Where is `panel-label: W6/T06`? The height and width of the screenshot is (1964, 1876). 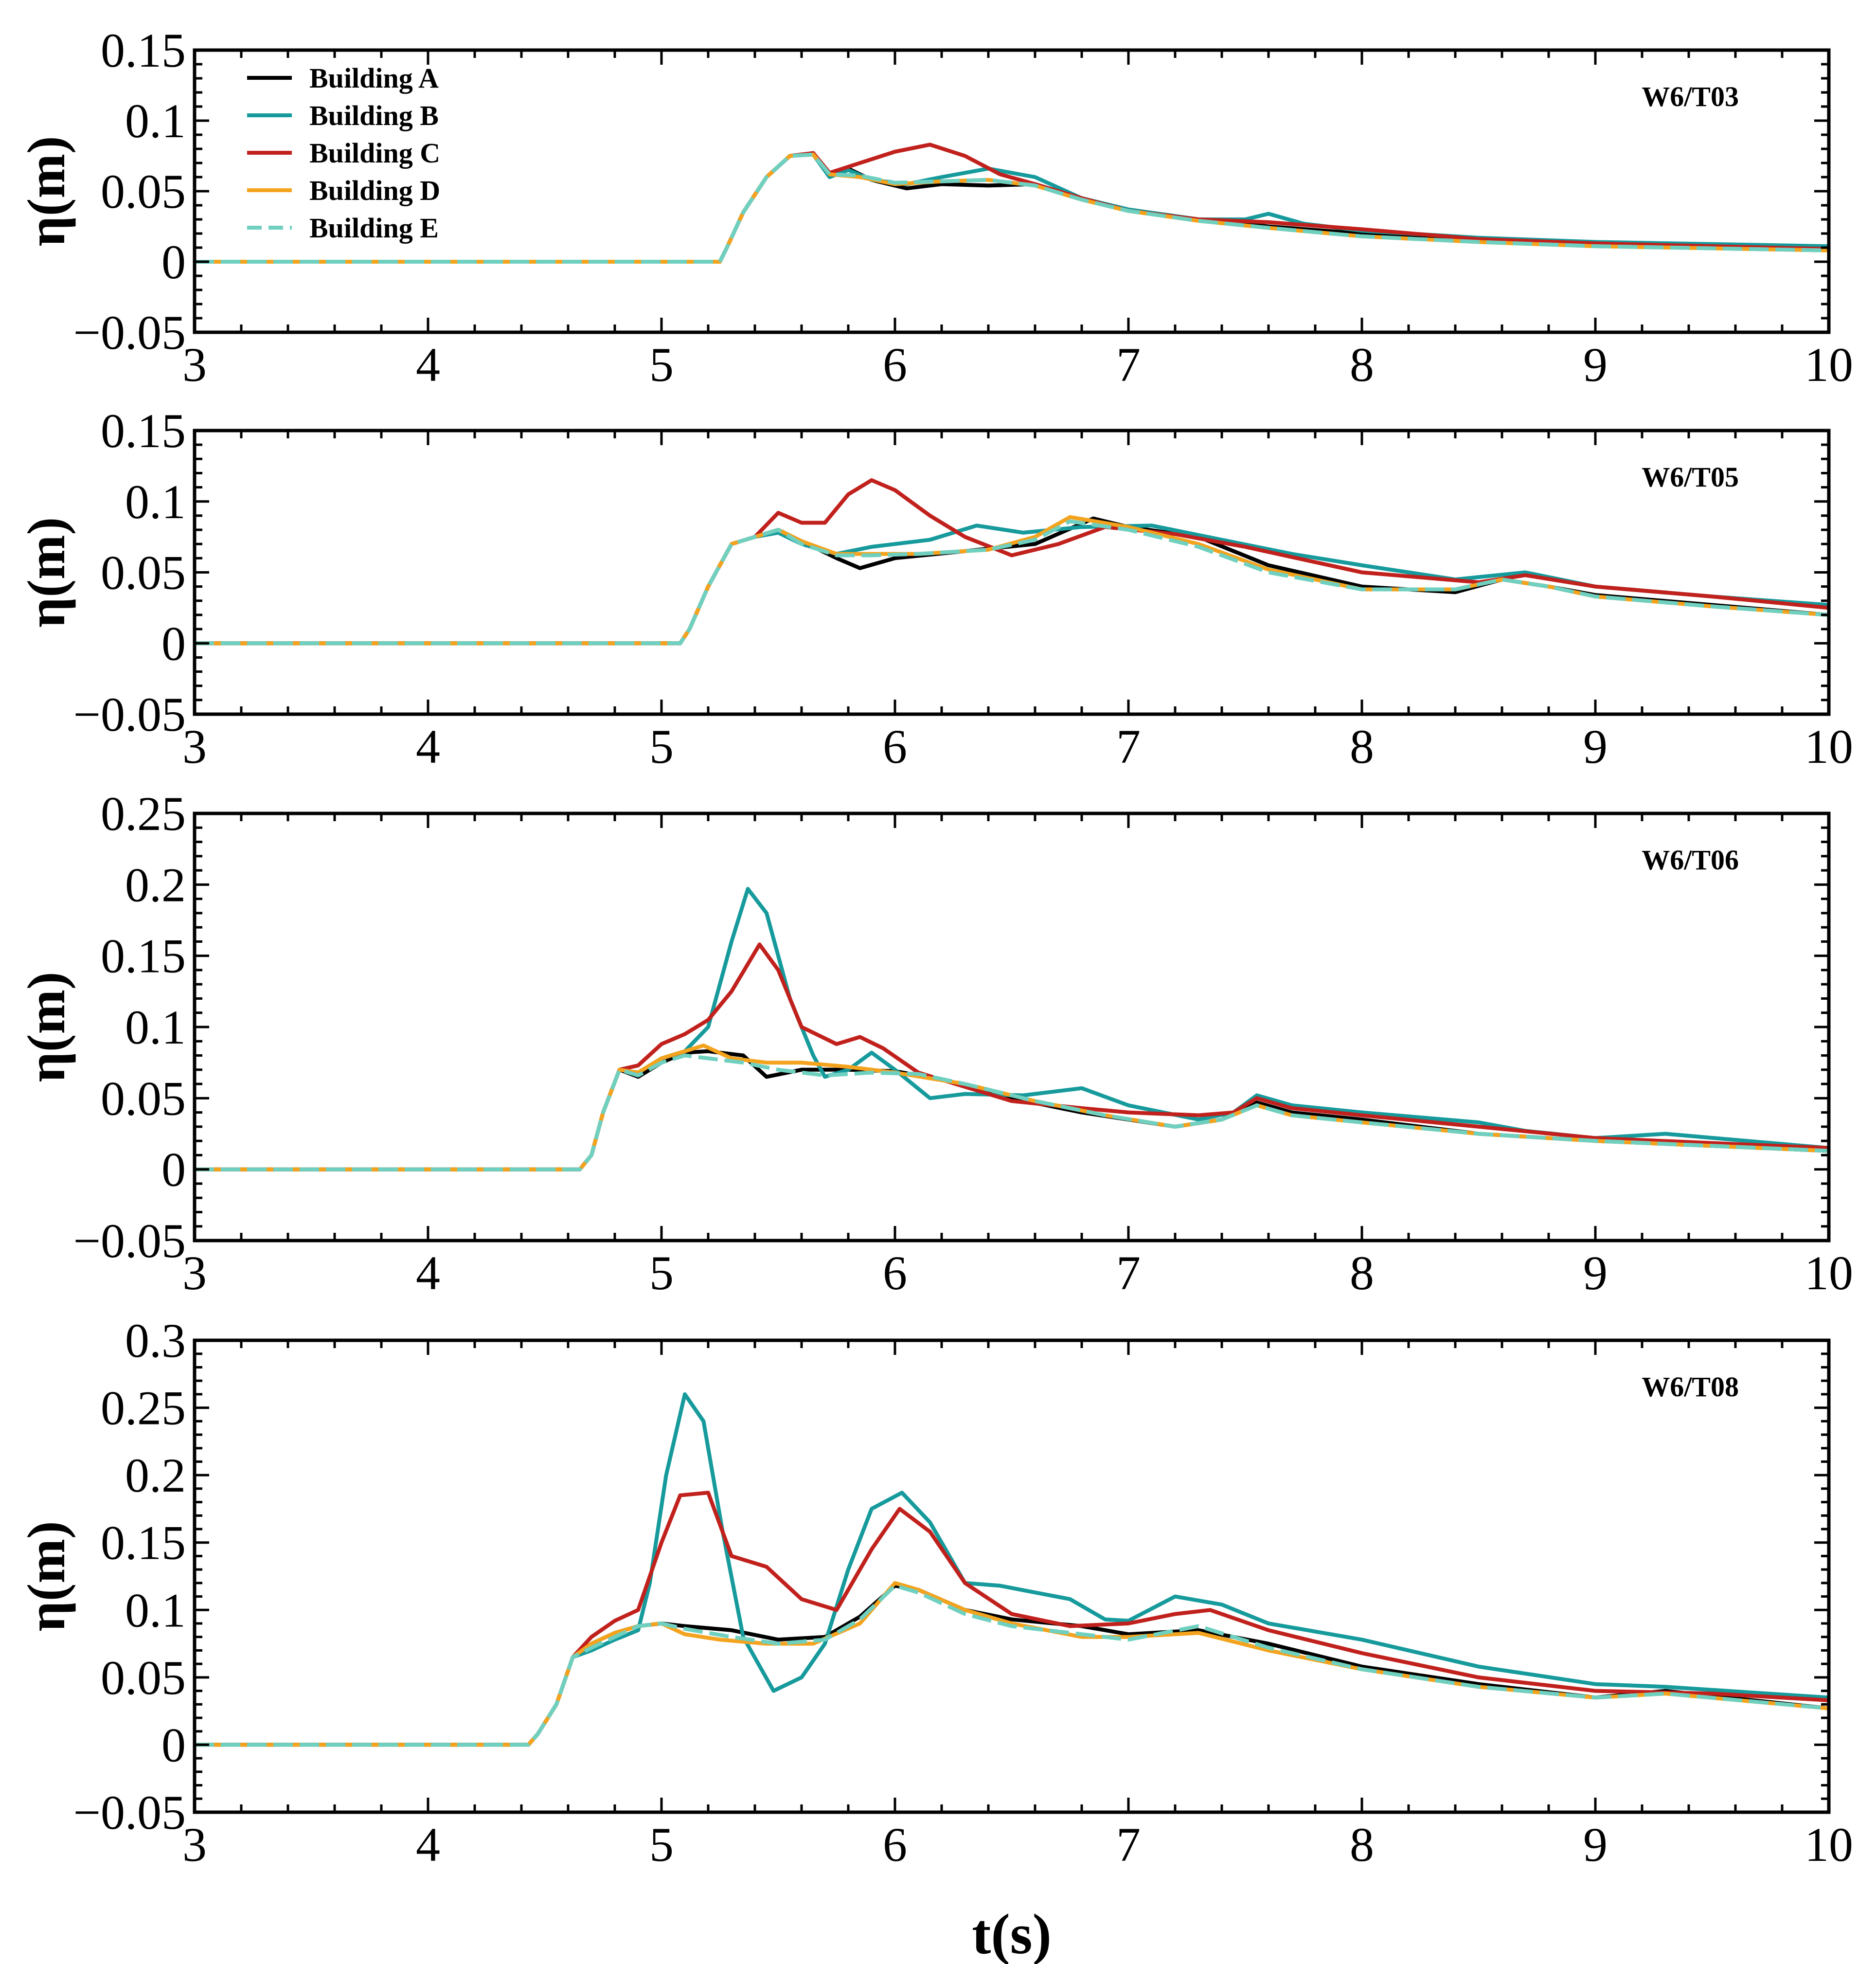 panel-label: W6/T06 is located at coordinates (1690, 860).